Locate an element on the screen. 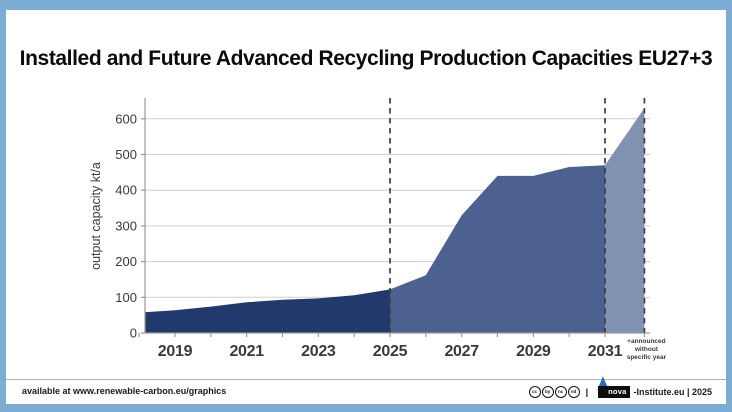  x-tick-label-2029: 2029 is located at coordinates (533, 351).